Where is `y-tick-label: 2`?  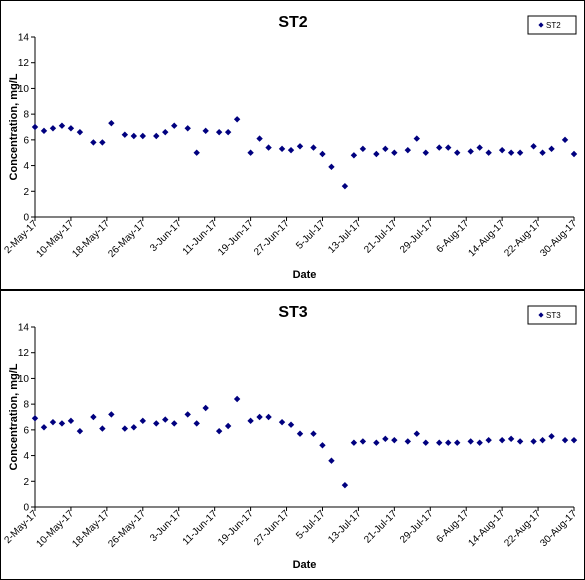
y-tick-label: 2 is located at coordinates (26, 482).